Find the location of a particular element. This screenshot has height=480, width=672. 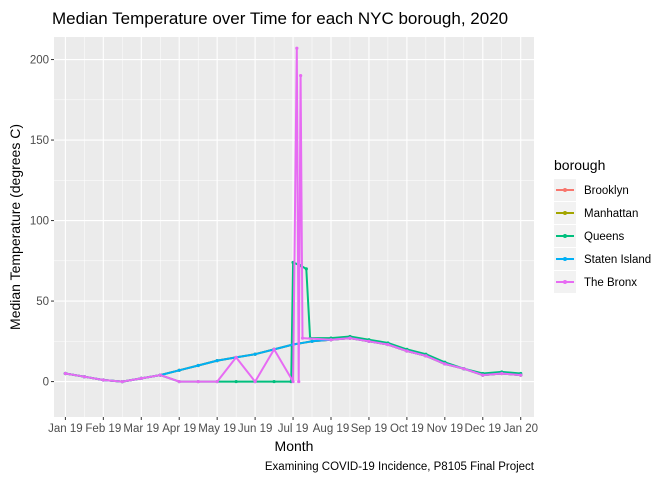

y-tick-label: 200 is located at coordinates (39, 61).